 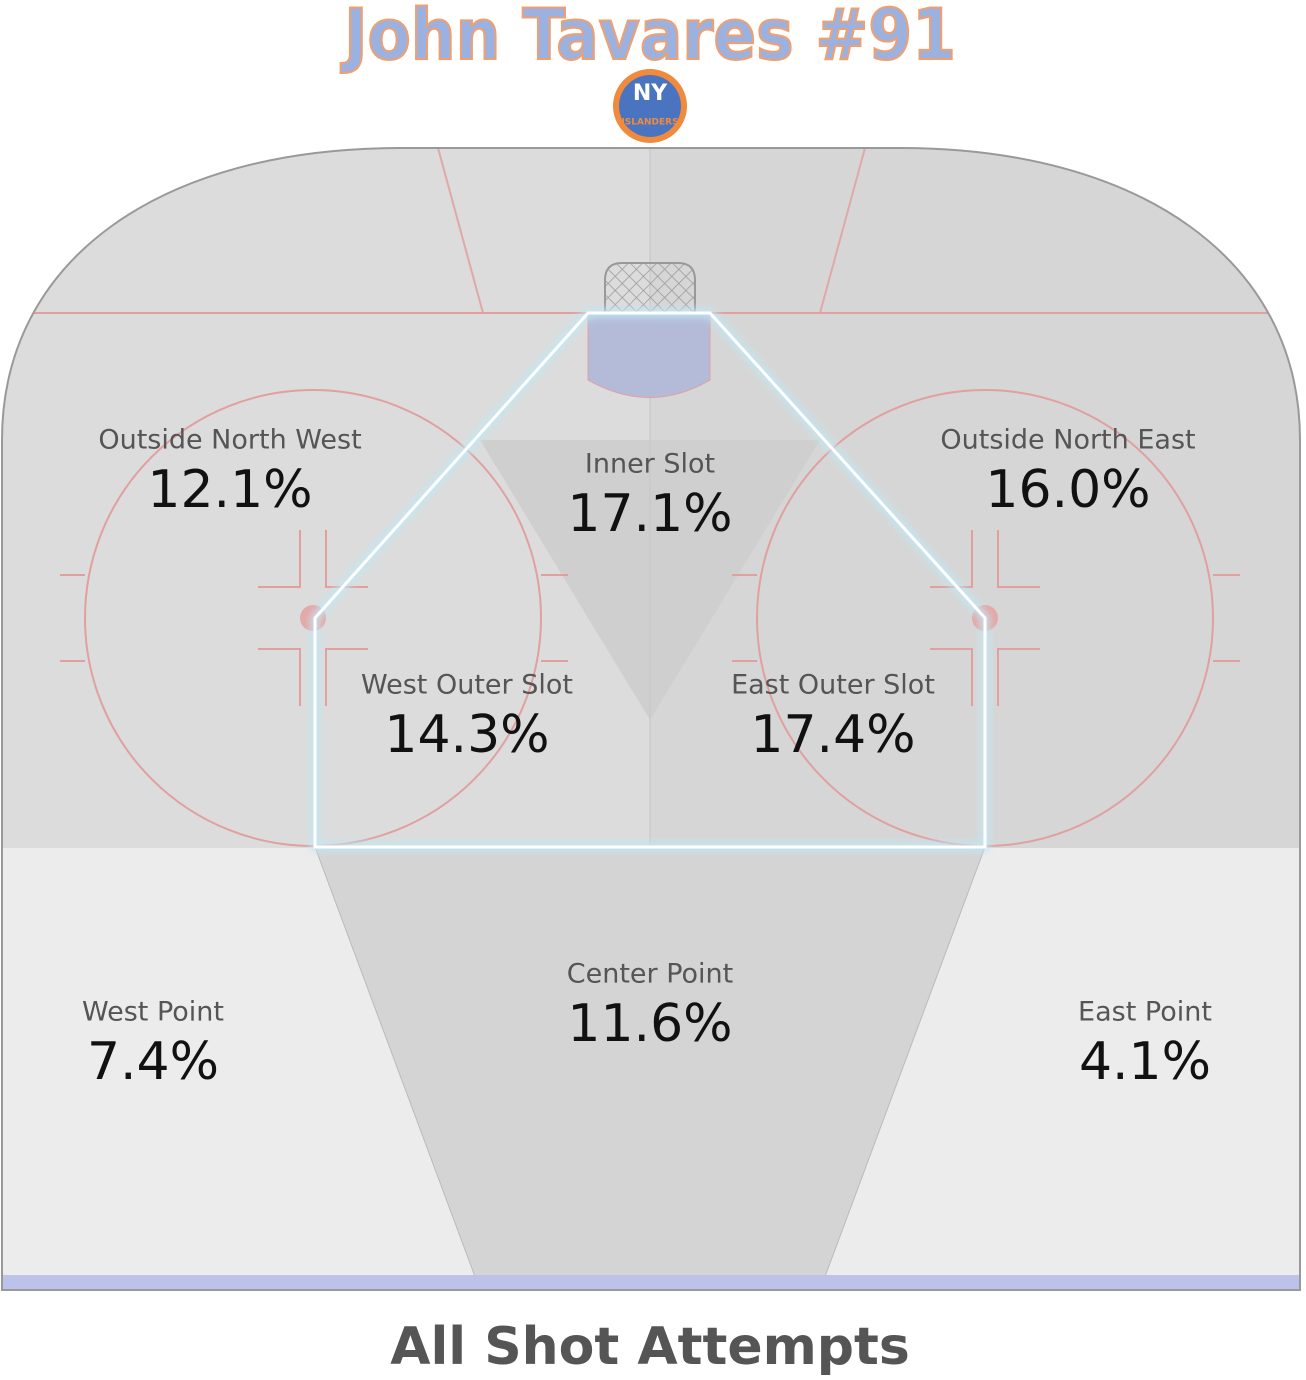 I want to click on zone-name: West Outer Slot, so click(x=467, y=685).